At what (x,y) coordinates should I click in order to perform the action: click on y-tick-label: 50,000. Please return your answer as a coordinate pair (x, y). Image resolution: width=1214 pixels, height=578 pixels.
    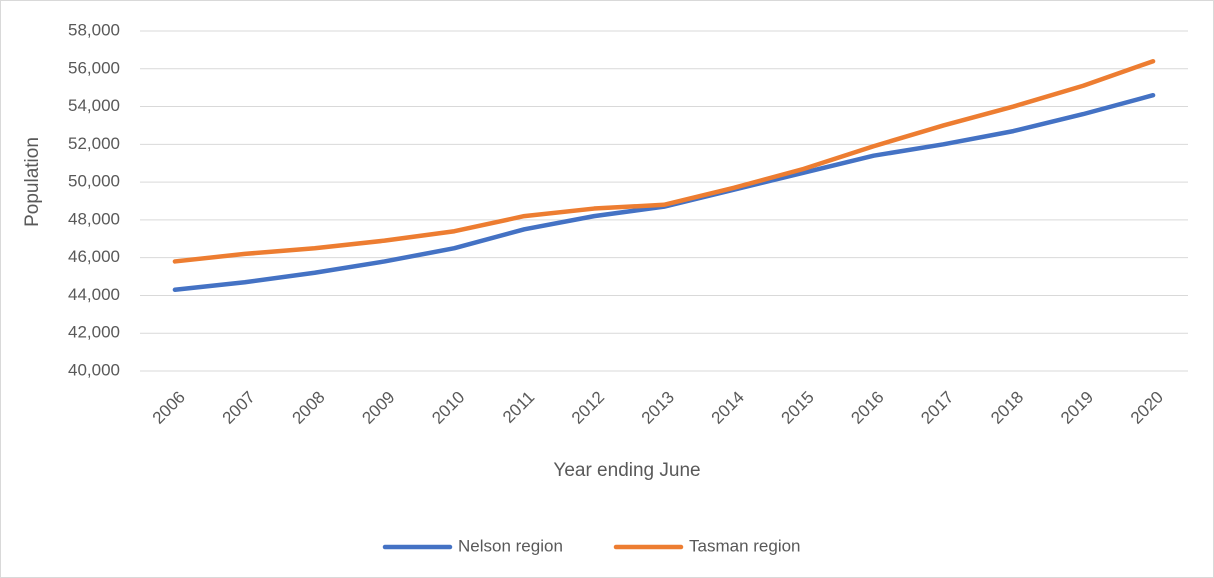
    Looking at the image, I should click on (94, 181).